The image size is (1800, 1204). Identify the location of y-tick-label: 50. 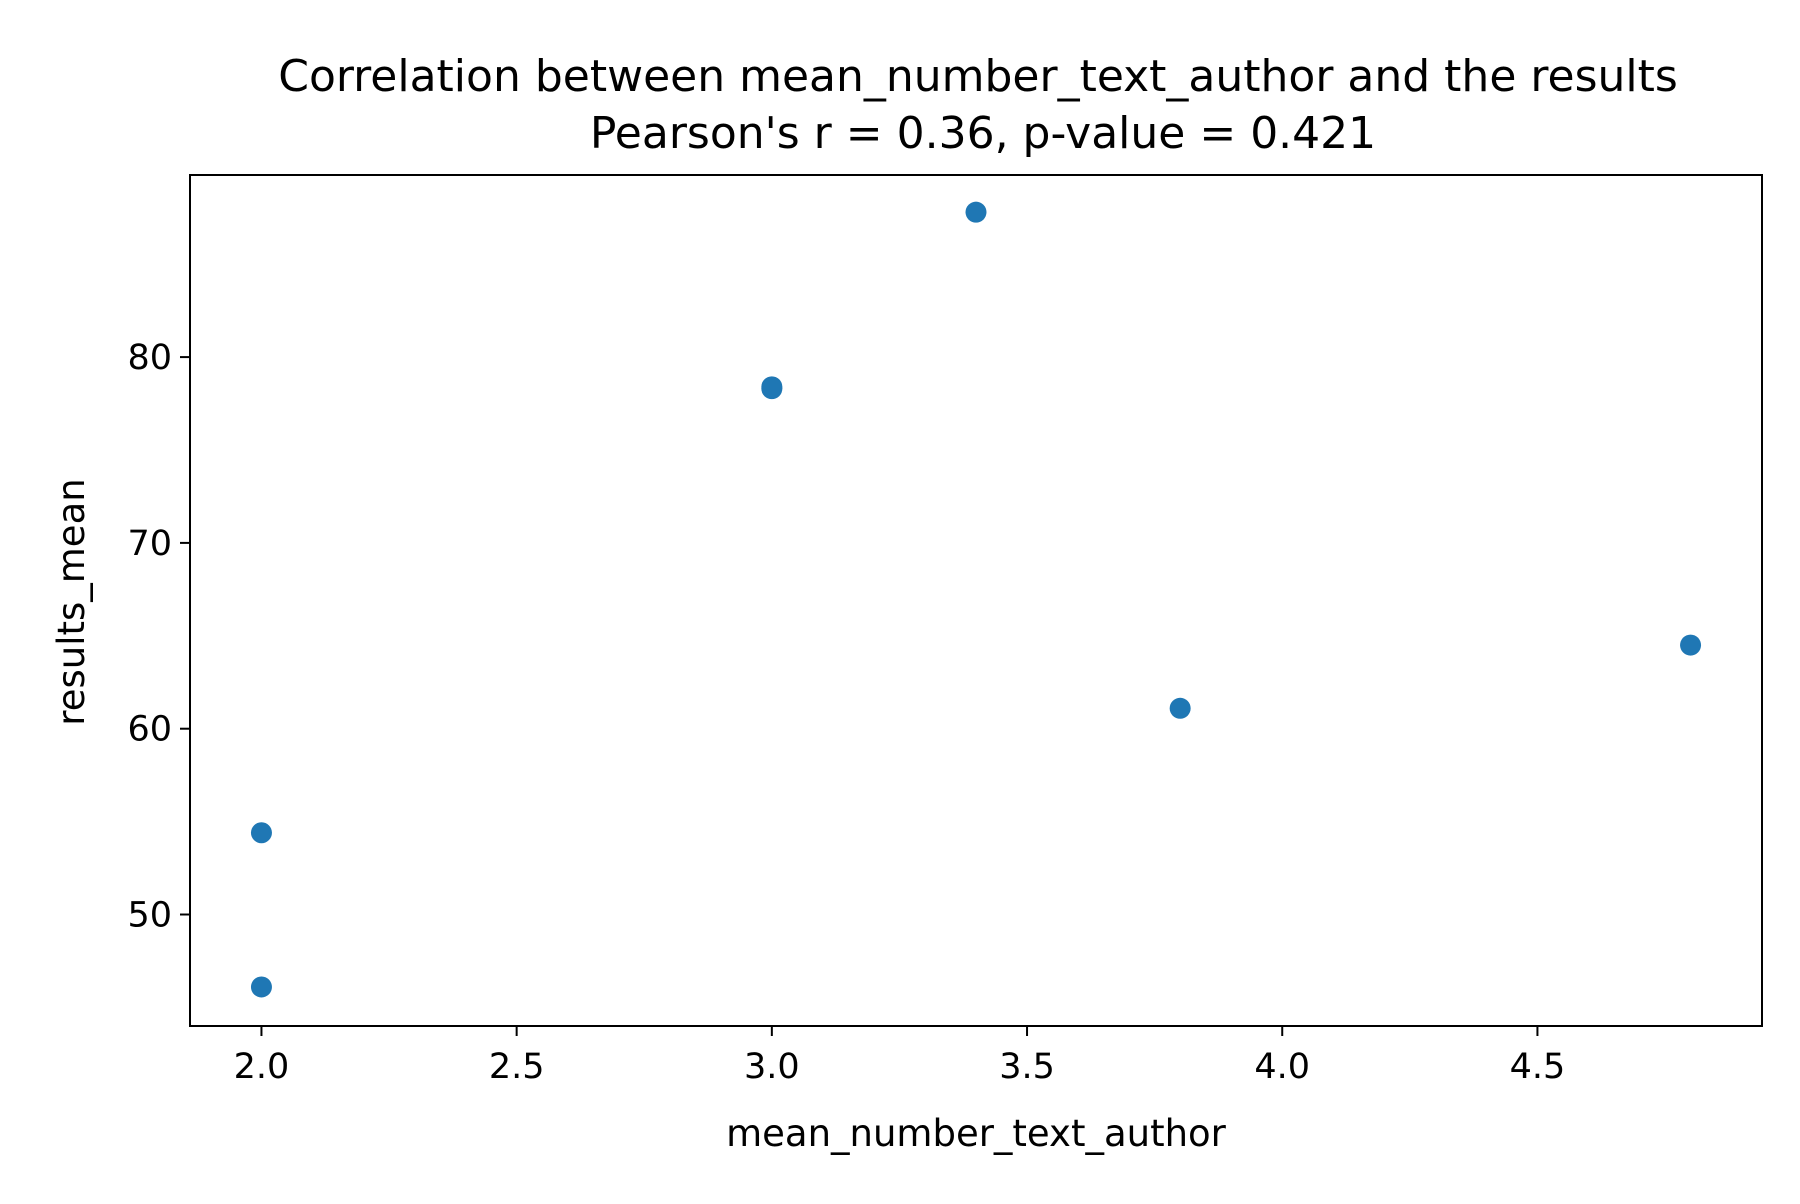
(149, 916).